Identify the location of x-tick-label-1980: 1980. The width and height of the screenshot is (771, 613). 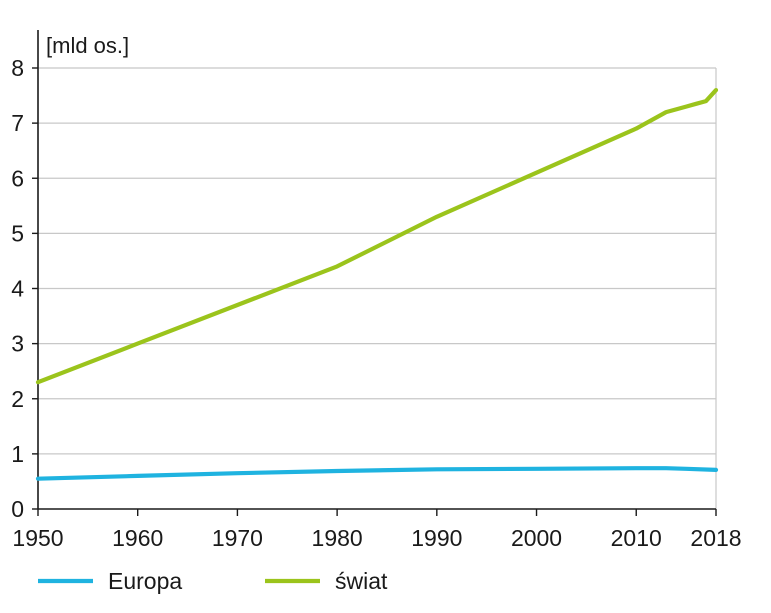
(337, 538).